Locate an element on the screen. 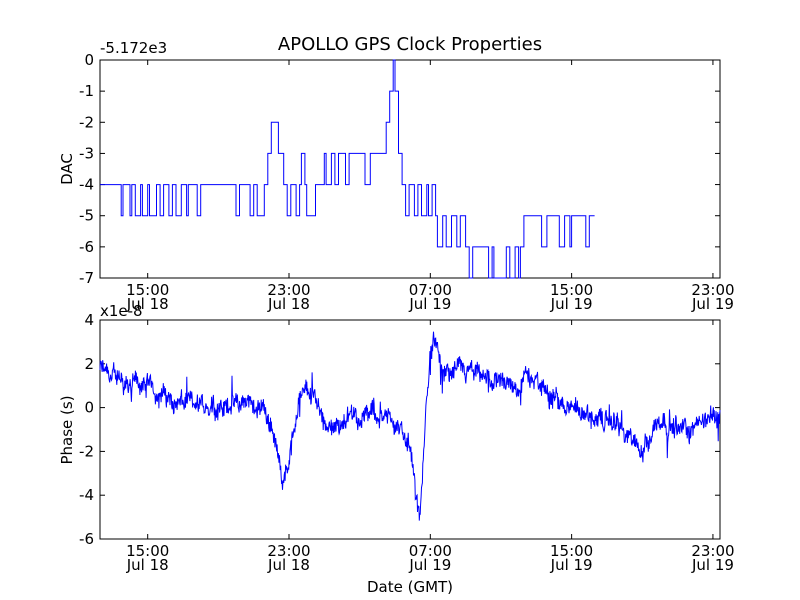 The height and width of the screenshot is (600, 800). dac-ytick-label: 0 is located at coordinates (89, 60).